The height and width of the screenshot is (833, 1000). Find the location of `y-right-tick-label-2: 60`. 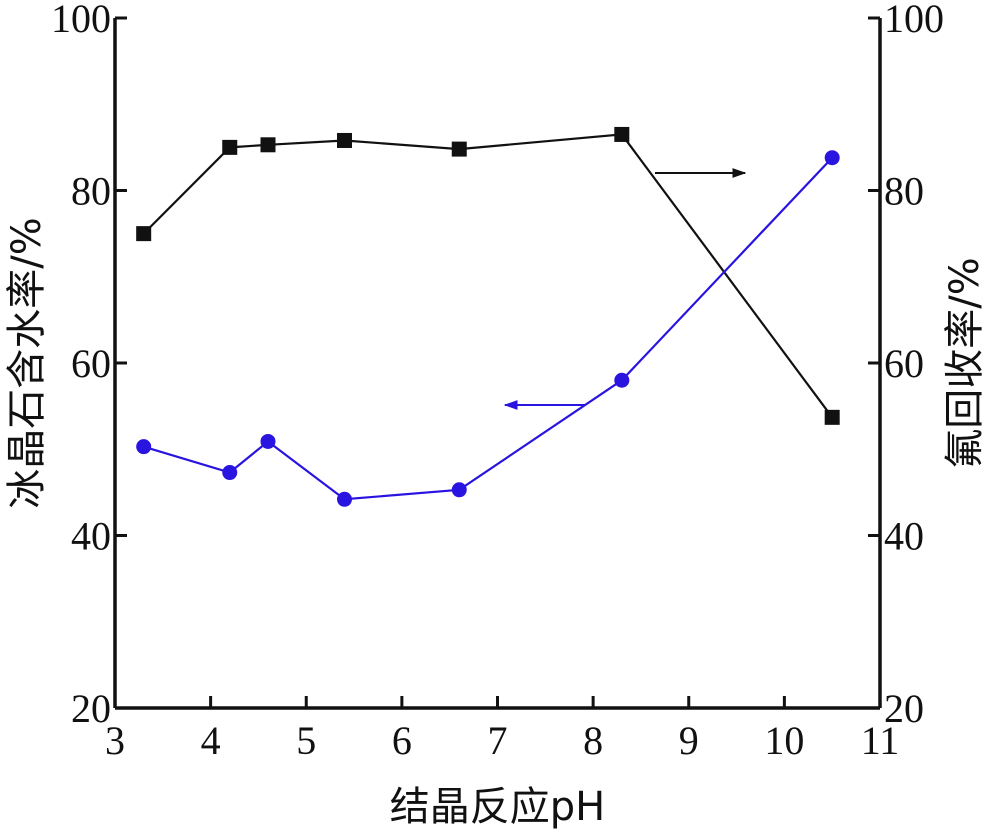

y-right-tick-label-2: 60 is located at coordinates (904, 363).